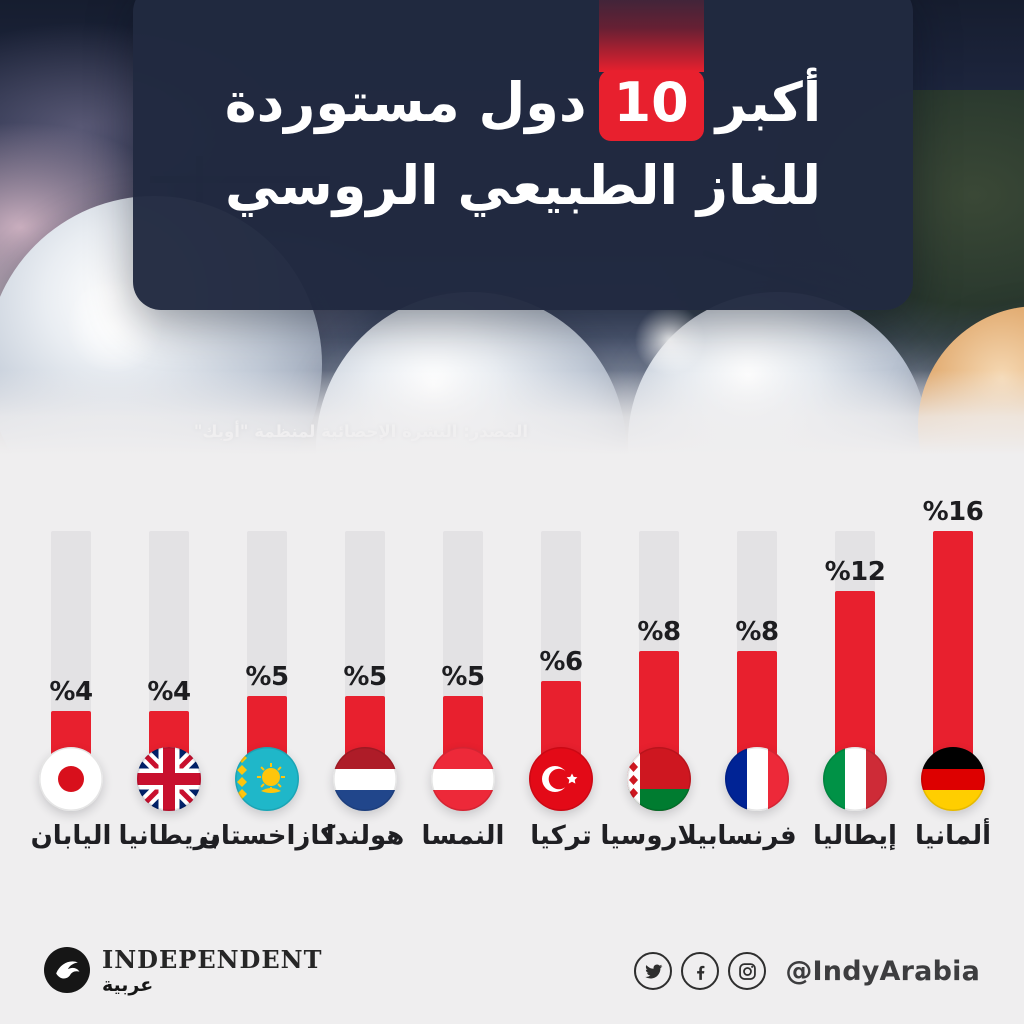  What do you see at coordinates (463, 779) in the screenshot?
I see `austria-flag` at bounding box center [463, 779].